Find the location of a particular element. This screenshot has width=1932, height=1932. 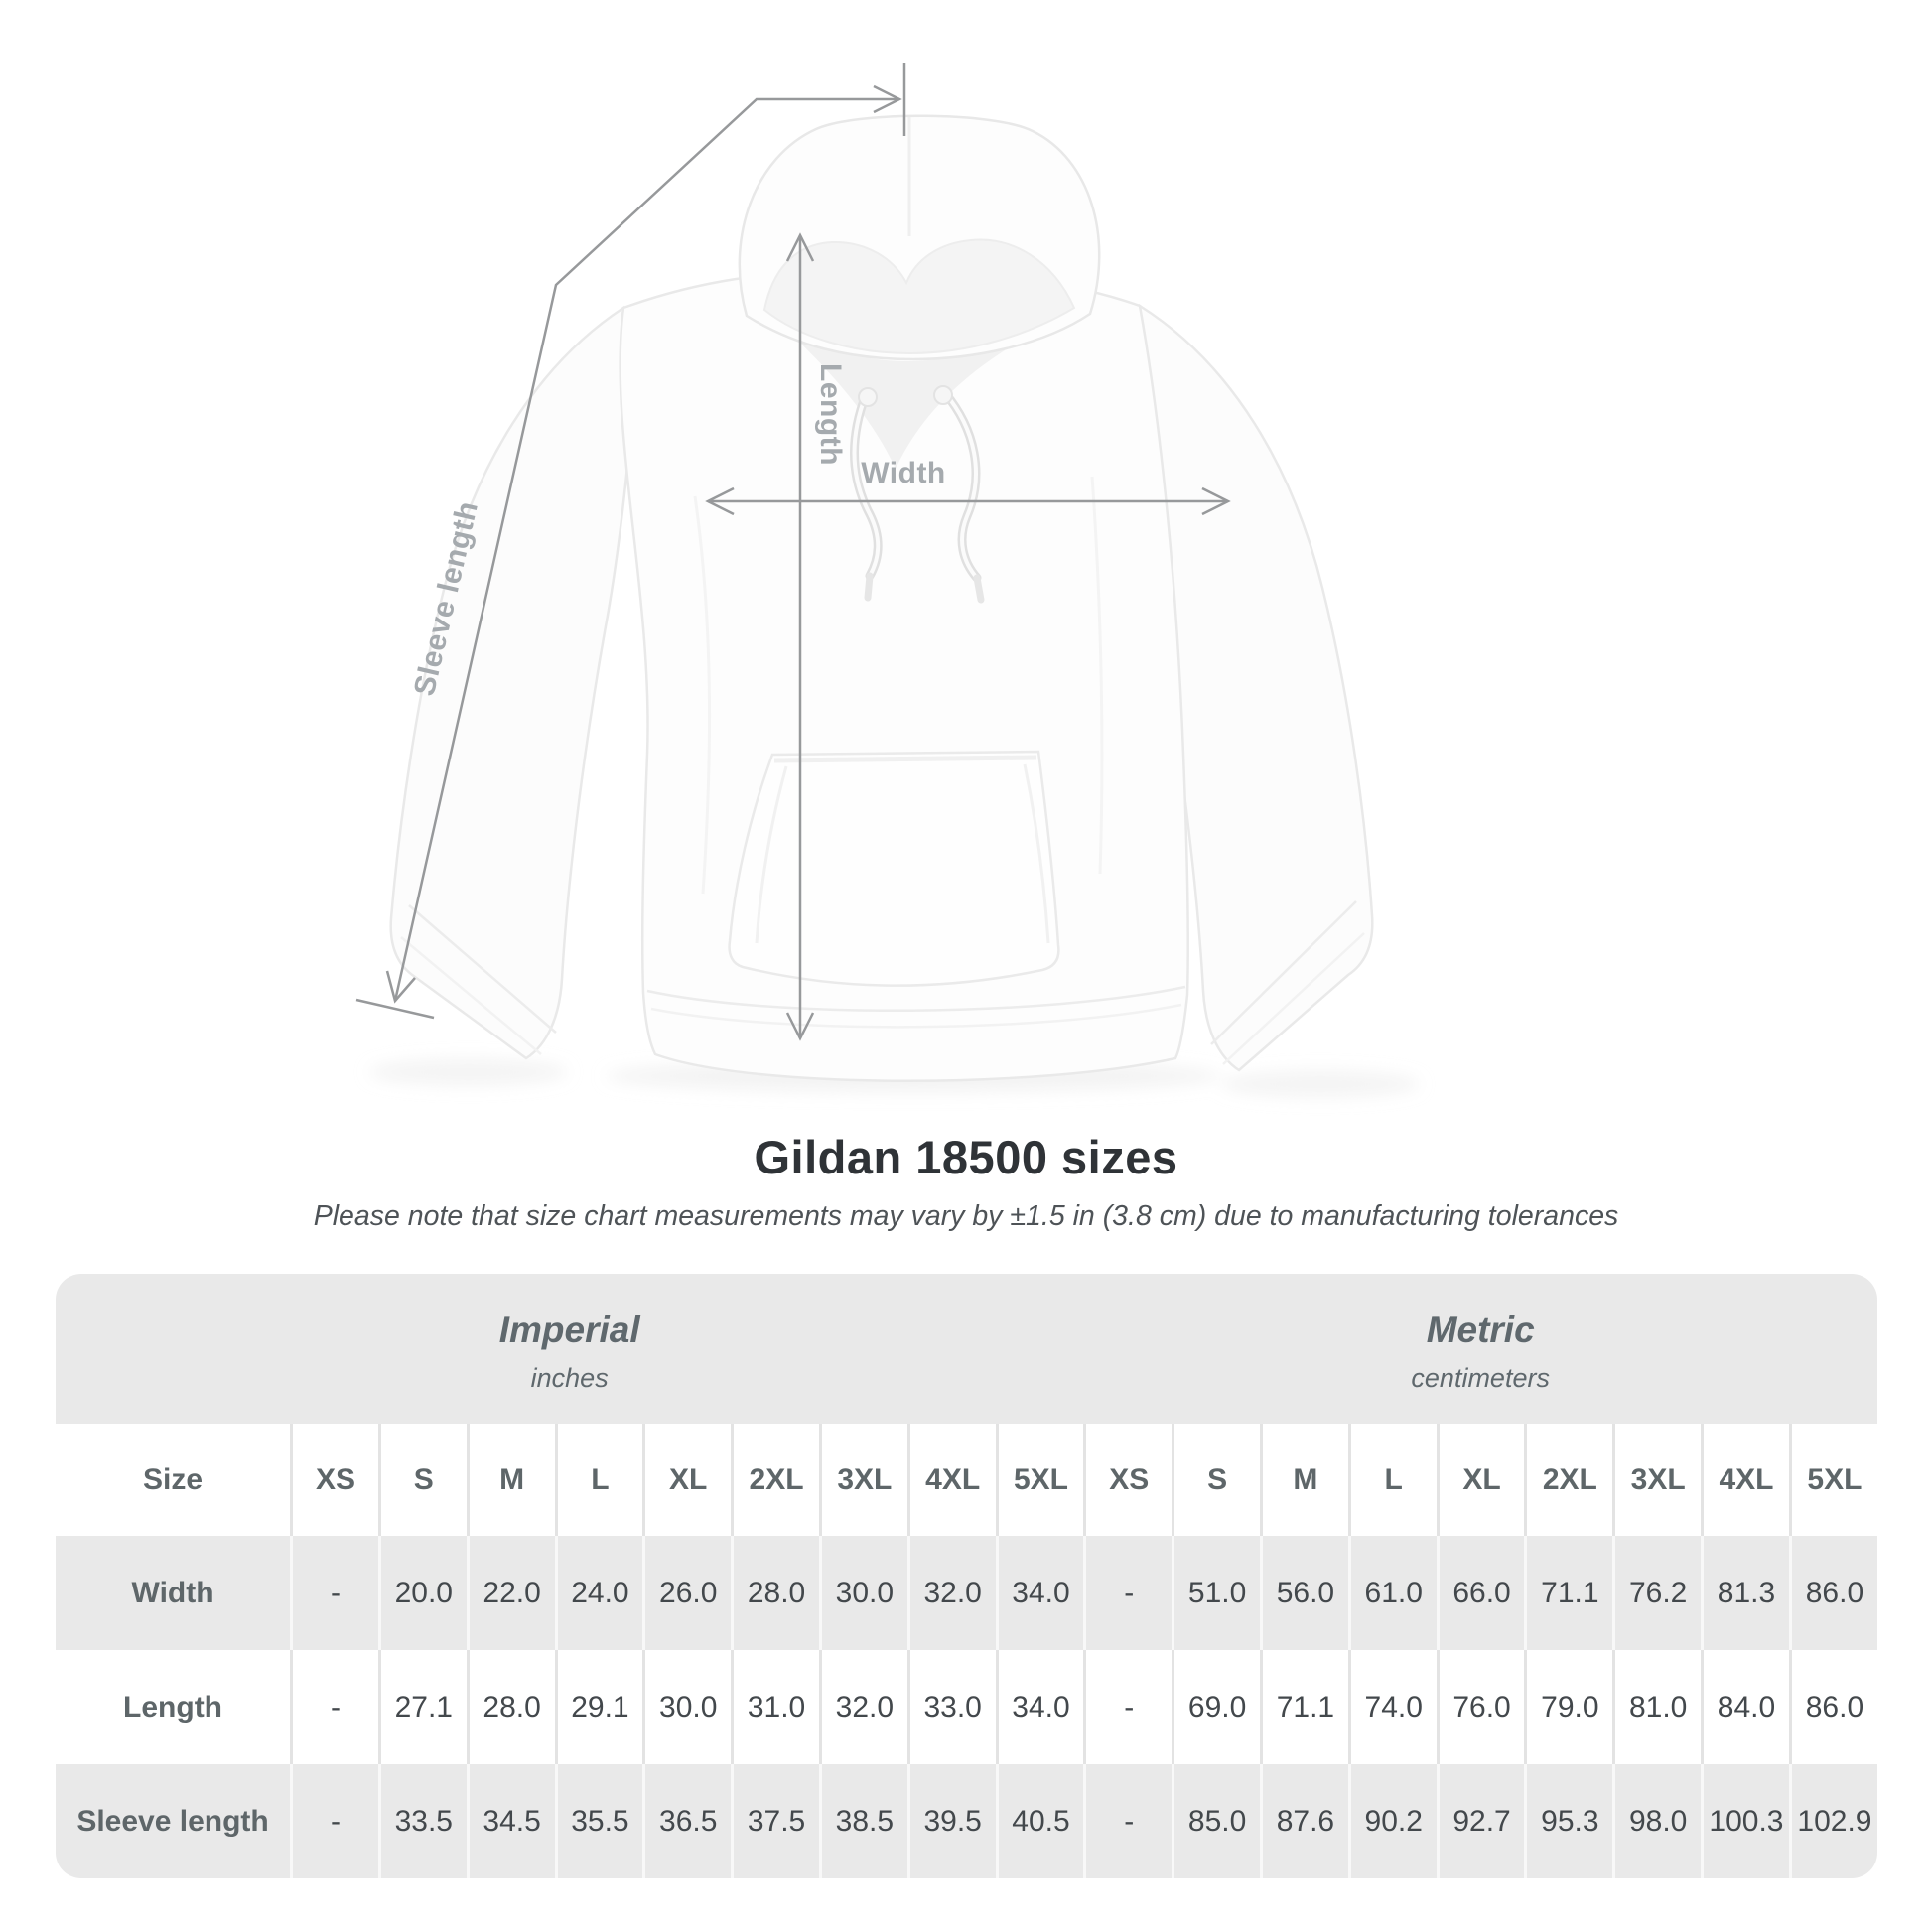

value-cell: 37.5 is located at coordinates (775, 1821).